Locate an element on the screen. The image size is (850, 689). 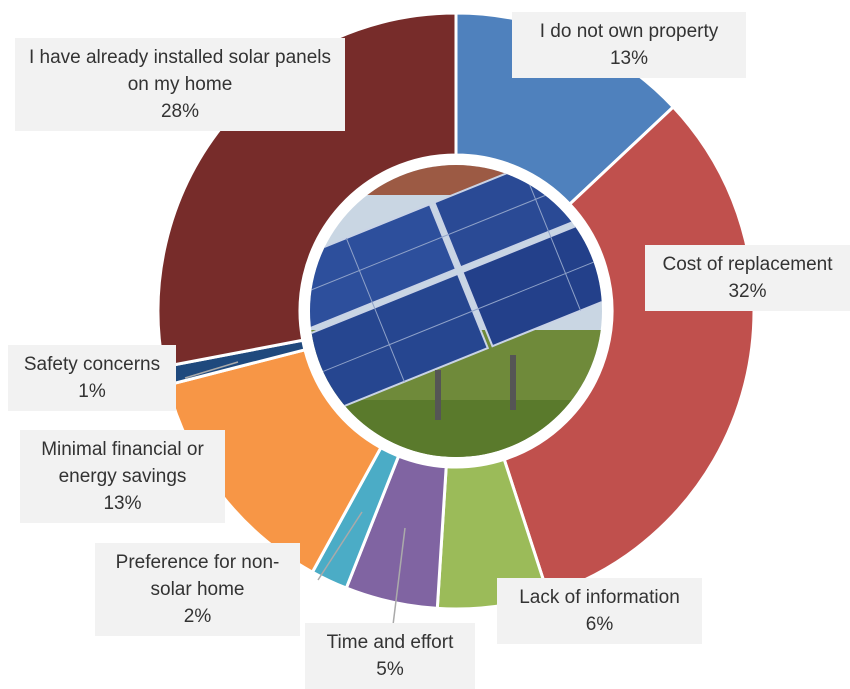
category-name: I do not own property is located at coordinates (629, 31).